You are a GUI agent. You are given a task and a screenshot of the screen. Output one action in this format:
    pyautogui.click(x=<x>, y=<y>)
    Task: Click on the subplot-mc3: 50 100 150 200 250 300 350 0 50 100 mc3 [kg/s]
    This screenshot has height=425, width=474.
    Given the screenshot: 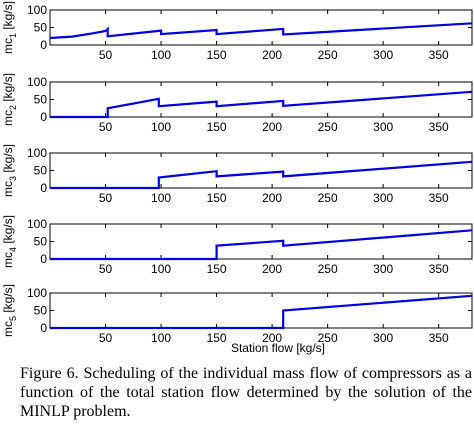 What is the action you would take?
    pyautogui.click(x=237, y=174)
    